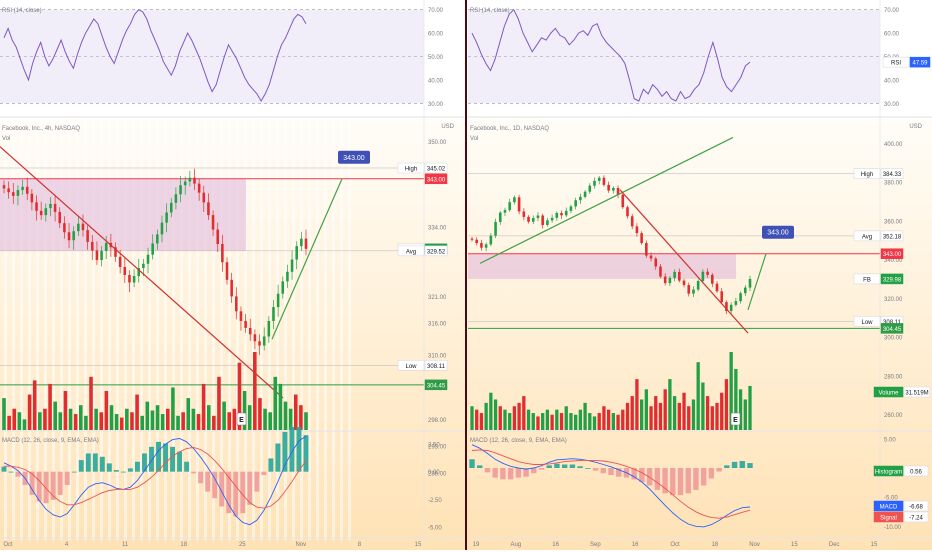 This screenshot has height=552, width=932. I want to click on rsi-tick-label: 60.00, so click(892, 35).